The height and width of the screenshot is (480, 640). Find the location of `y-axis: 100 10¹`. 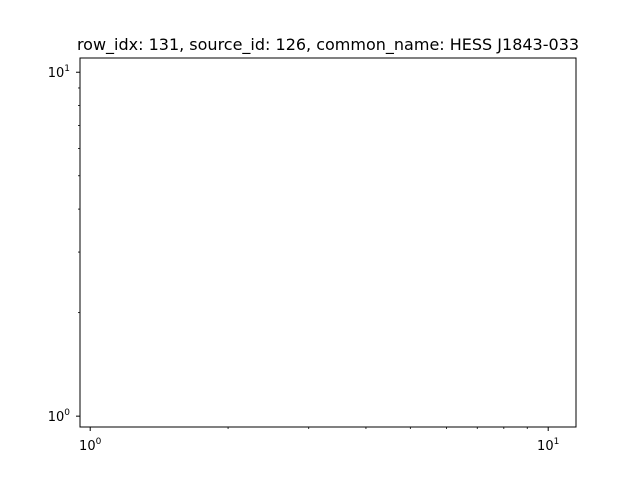

y-axis: 100 10¹ is located at coordinates (64, 244).